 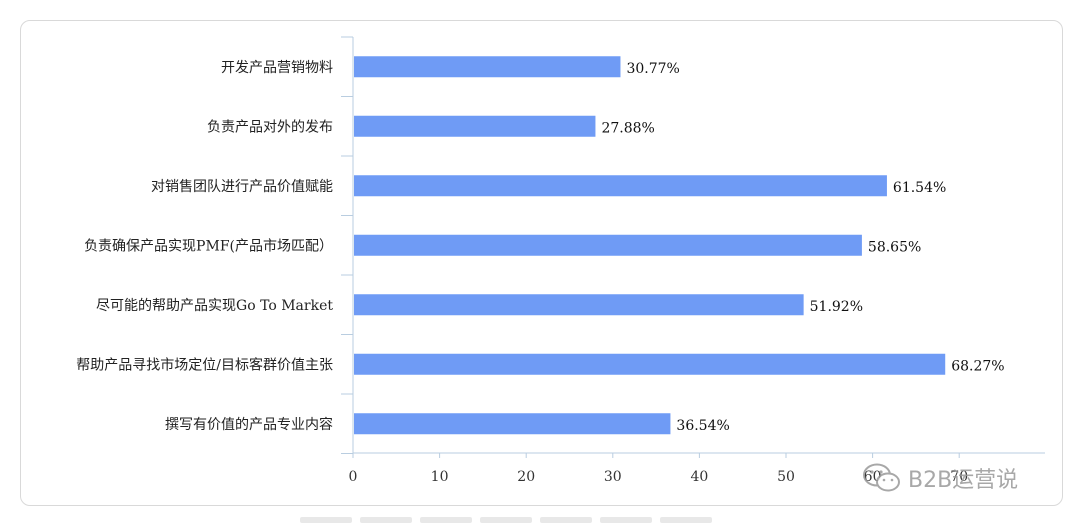 What do you see at coordinates (881, 477) in the screenshot?
I see `wechat-icon` at bounding box center [881, 477].